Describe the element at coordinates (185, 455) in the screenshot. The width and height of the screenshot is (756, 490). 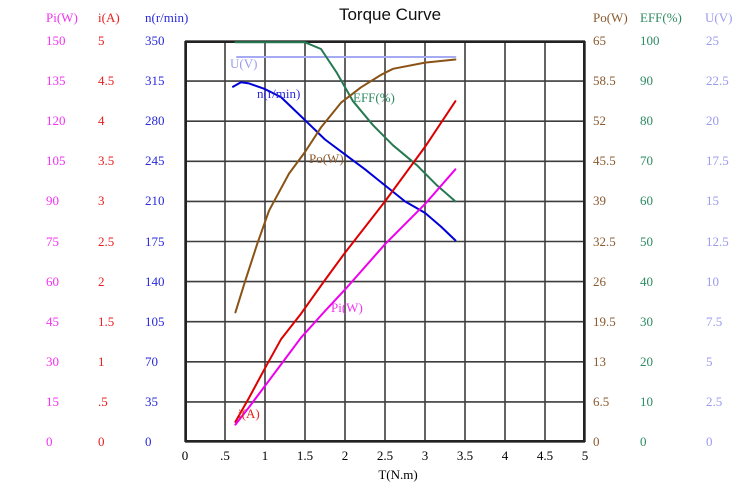
I see `x-axis-tick-label: 0` at that location.